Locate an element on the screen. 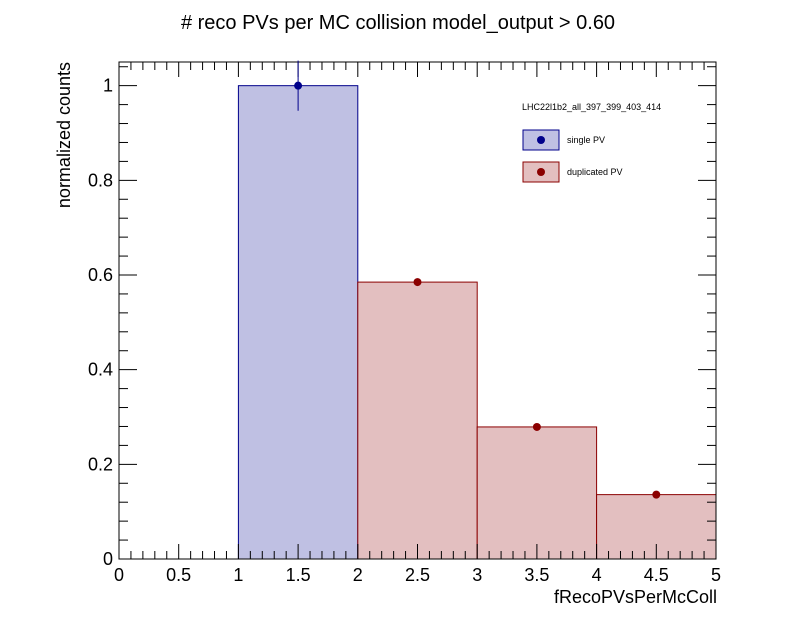 This screenshot has width=796, height=622. y-tick-label: 0 is located at coordinates (108, 559).